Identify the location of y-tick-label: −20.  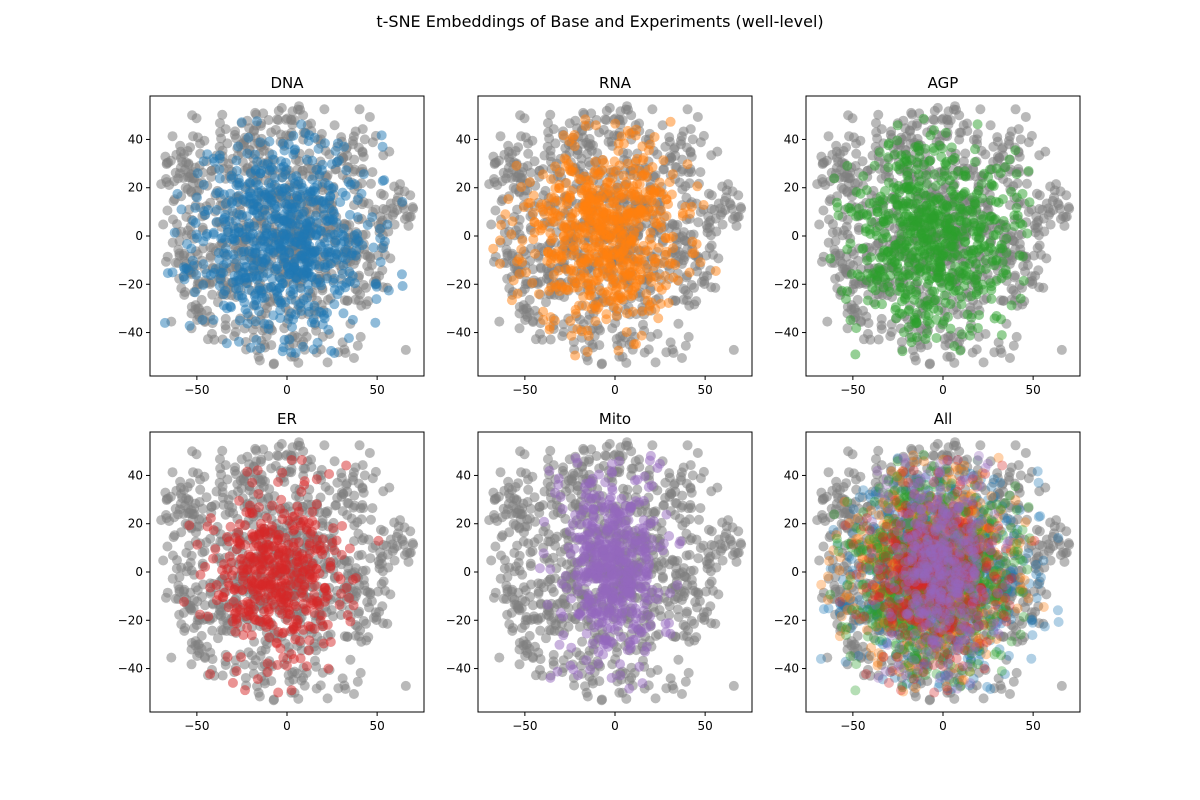
(458, 284).